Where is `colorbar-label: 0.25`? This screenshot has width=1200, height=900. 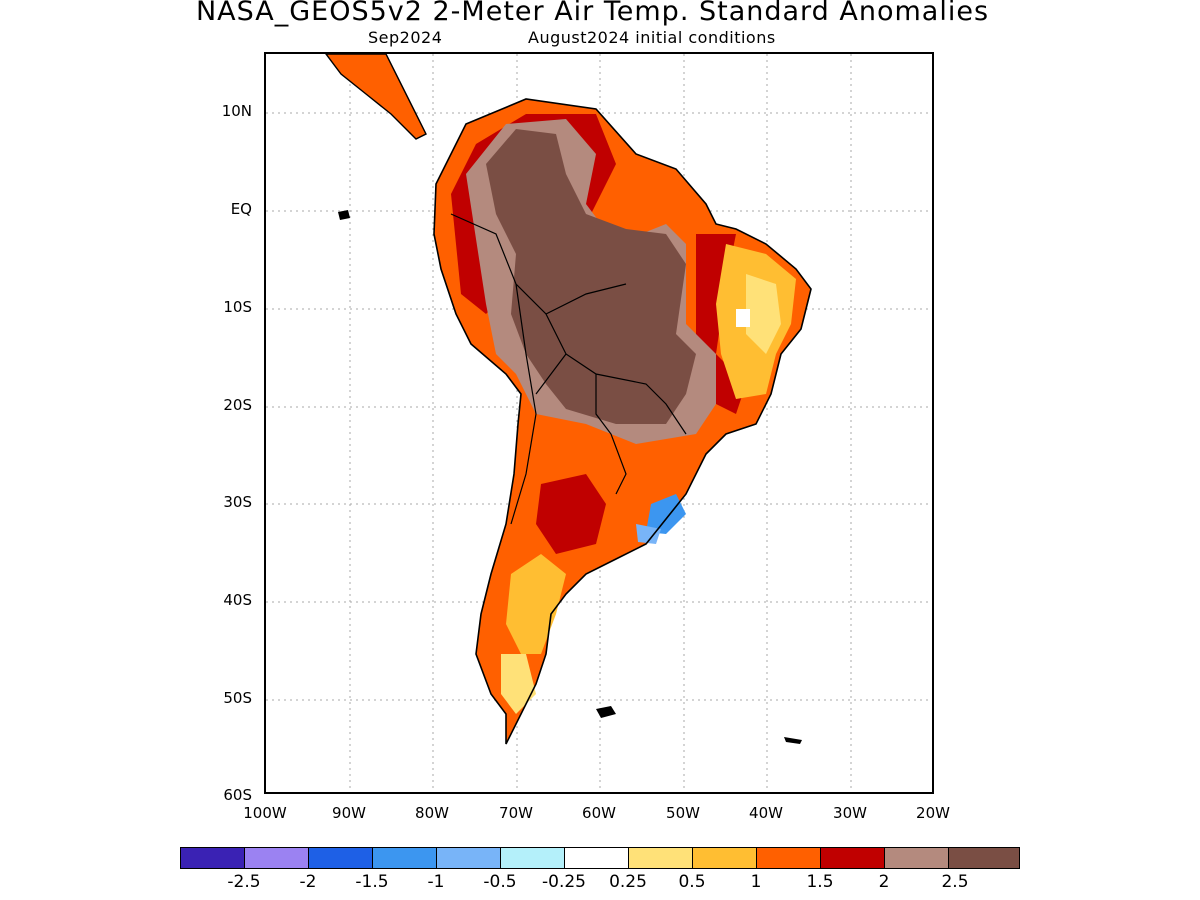 colorbar-label: 0.25 is located at coordinates (628, 882).